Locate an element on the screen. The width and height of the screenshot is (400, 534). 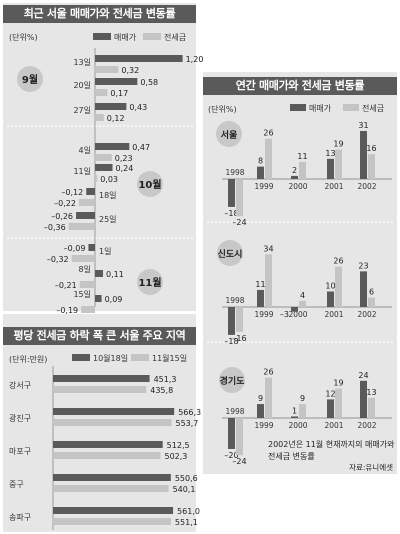
bar-value-label: 0,11 is located at coordinates (115, 274).